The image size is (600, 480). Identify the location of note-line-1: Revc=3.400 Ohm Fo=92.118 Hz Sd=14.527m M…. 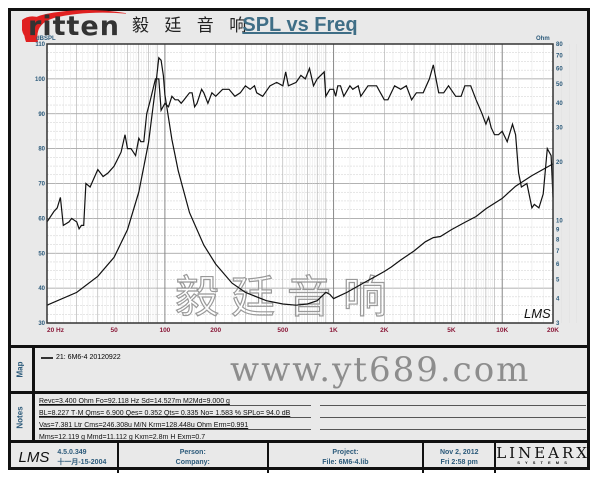
(175, 402).